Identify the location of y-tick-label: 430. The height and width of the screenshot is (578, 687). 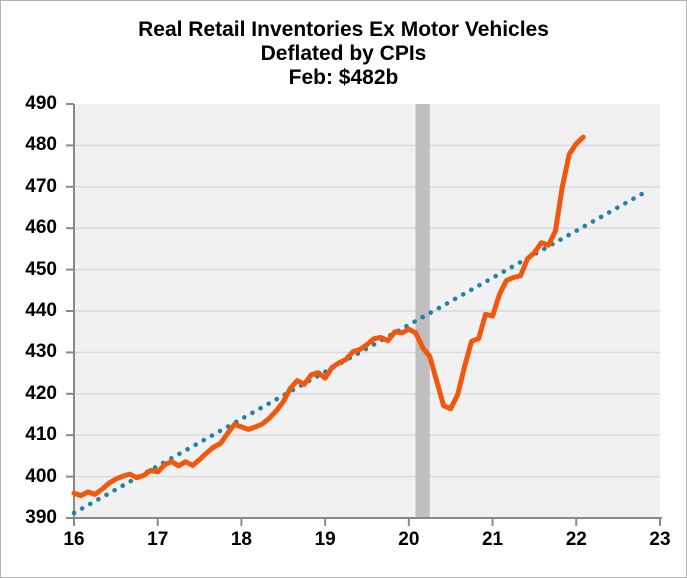
(41, 352).